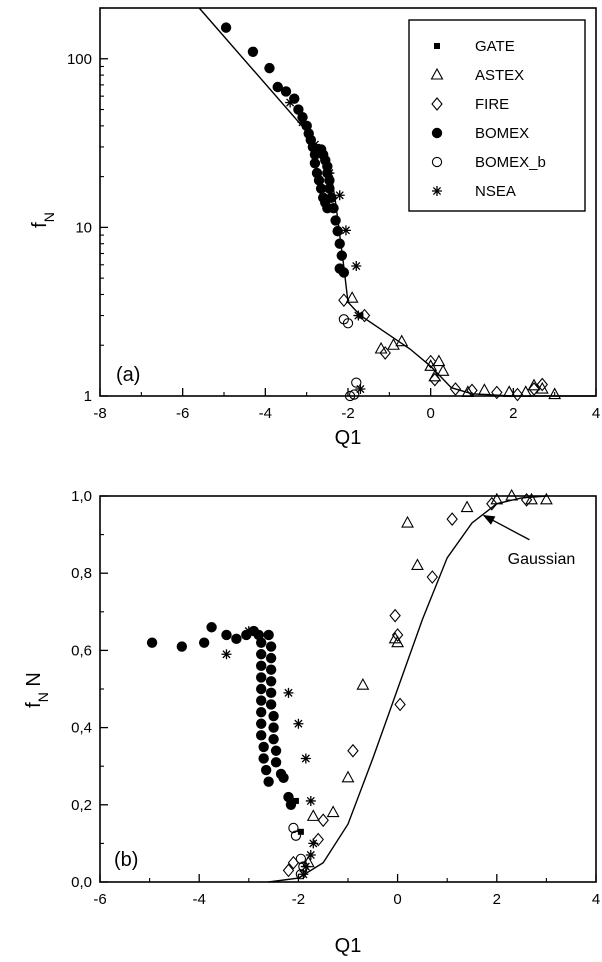 The height and width of the screenshot is (962, 602). I want to click on y-tick-label: 10, so click(83, 227).